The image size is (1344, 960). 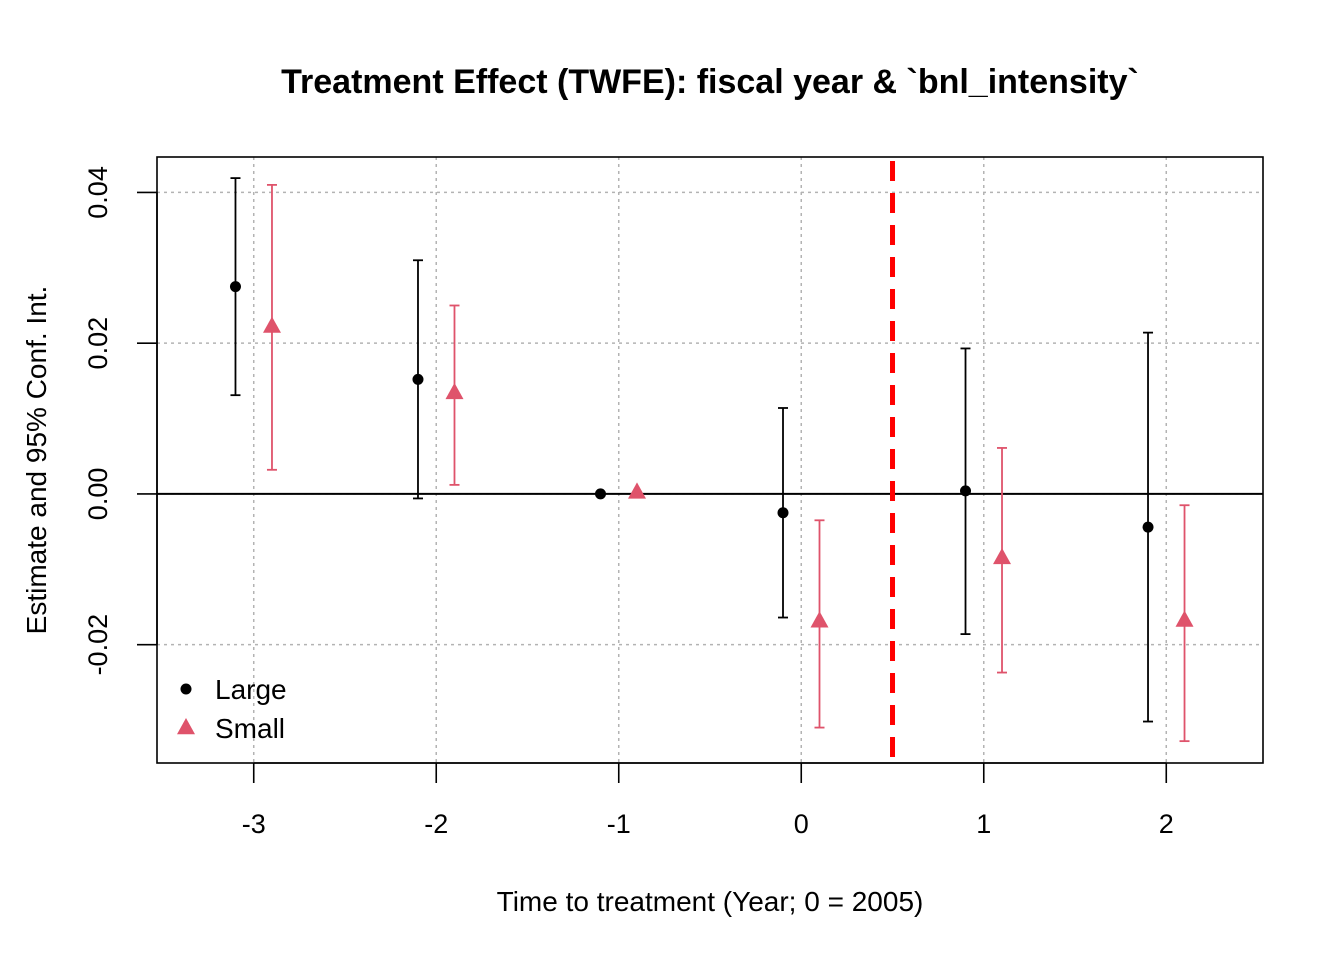 I want to click on y-axis-label: Estimate and 95% Conf. Int., so click(x=36, y=460).